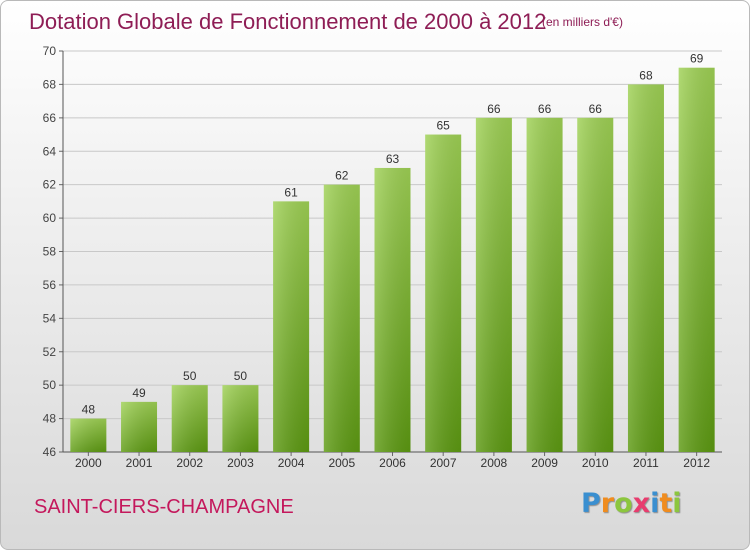 The width and height of the screenshot is (750, 550). I want to click on logo-letter: r, so click(607, 503).